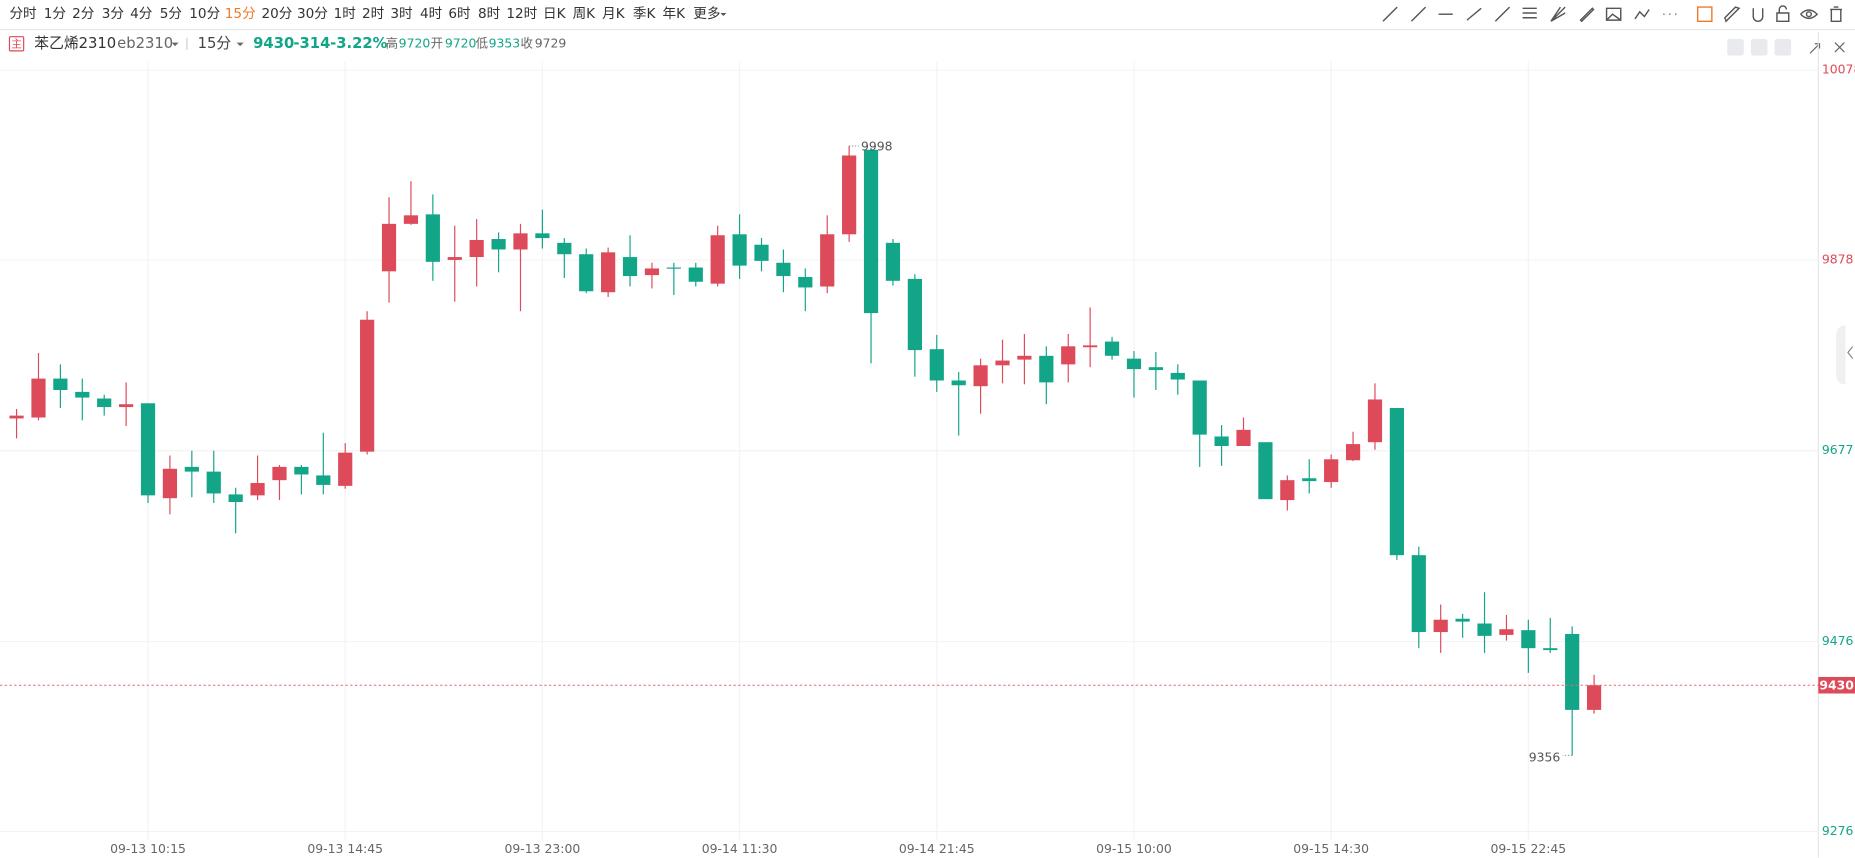 The width and height of the screenshot is (1855, 858). I want to click on period-select: 15分, so click(215, 43).